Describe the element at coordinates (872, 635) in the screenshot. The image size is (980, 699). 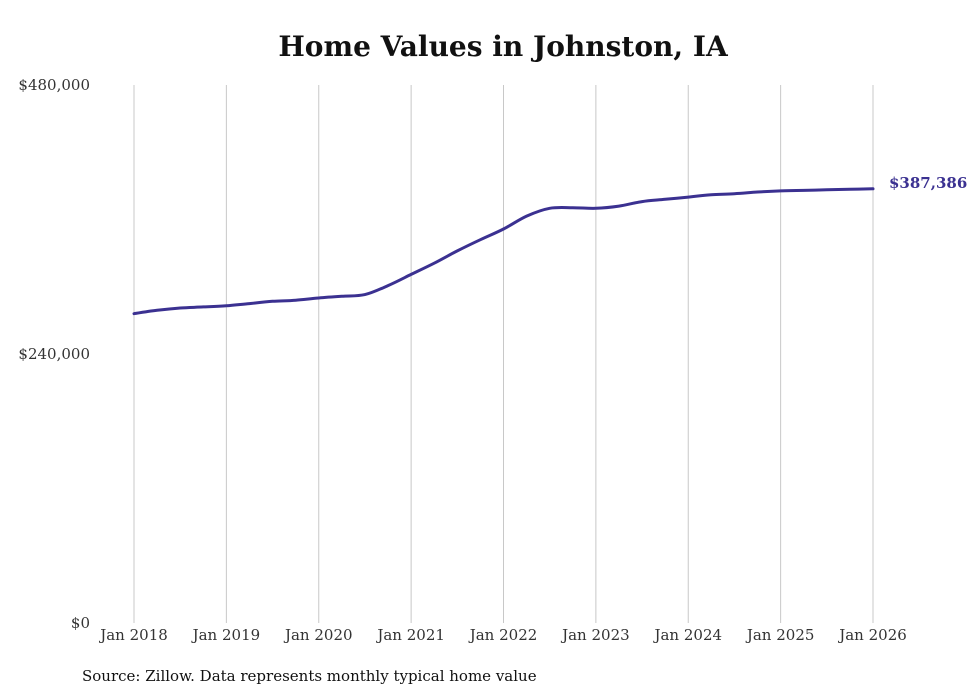
I see `x-tick-label: Jan 2026` at that location.